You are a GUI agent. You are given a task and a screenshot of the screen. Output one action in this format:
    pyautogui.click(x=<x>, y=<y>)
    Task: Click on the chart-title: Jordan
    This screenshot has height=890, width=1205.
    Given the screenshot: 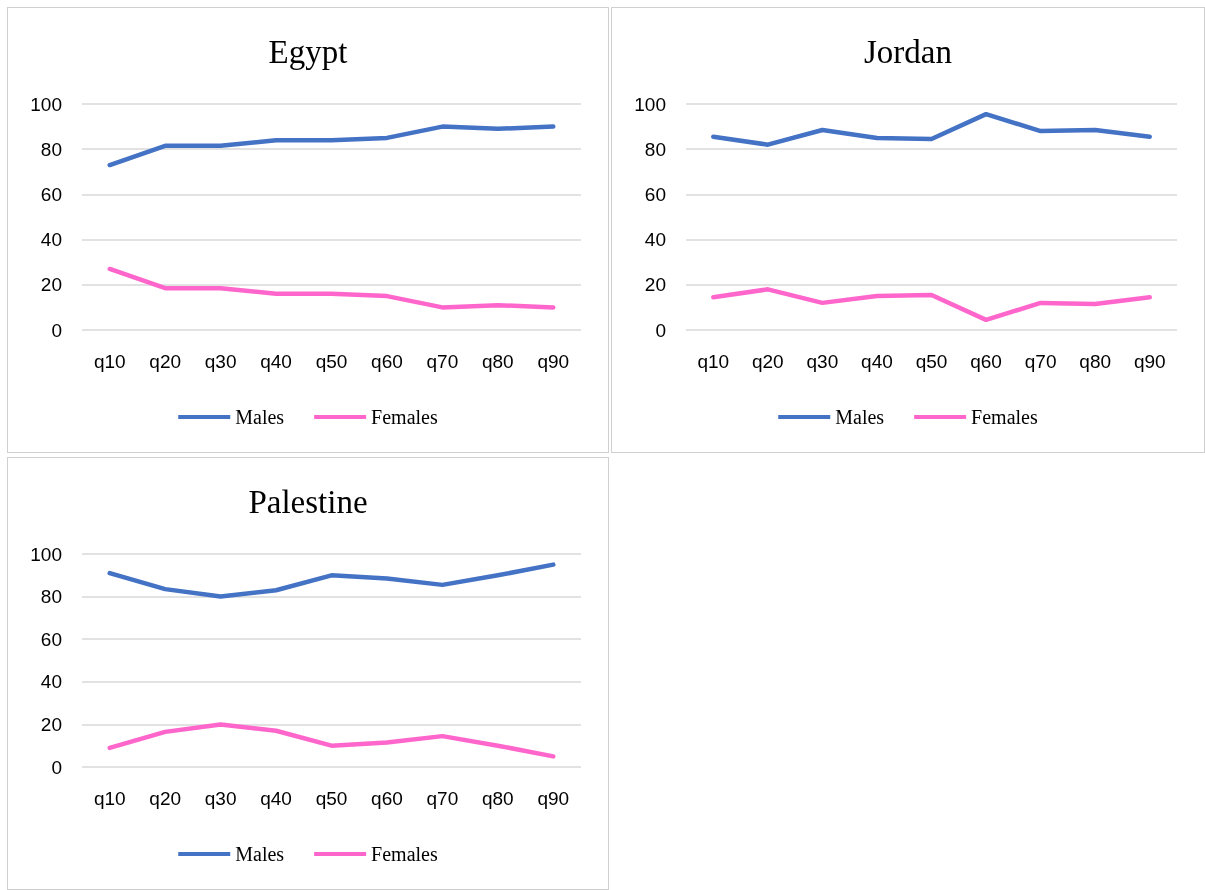 What is the action you would take?
    pyautogui.click(x=908, y=51)
    